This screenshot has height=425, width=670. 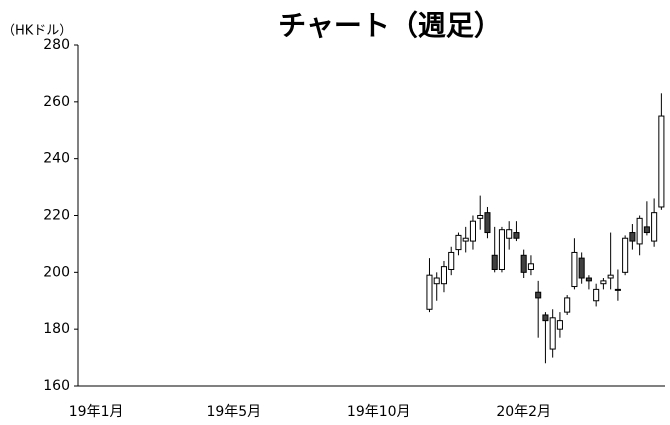 What do you see at coordinates (56, 329) in the screenshot?
I see `y-tick-label: 180` at bounding box center [56, 329].